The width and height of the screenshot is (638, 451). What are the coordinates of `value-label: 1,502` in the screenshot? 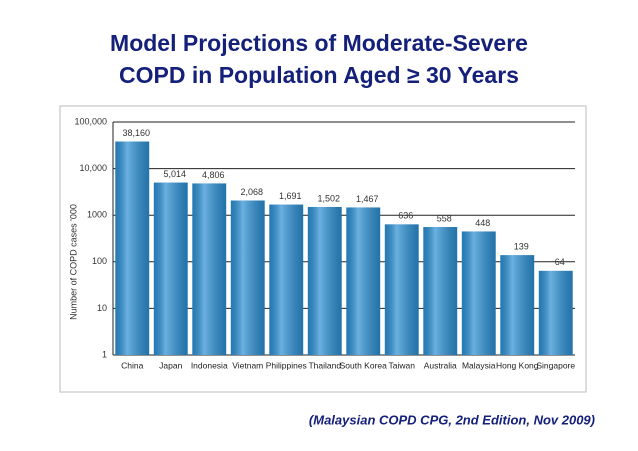 It's located at (328, 198).